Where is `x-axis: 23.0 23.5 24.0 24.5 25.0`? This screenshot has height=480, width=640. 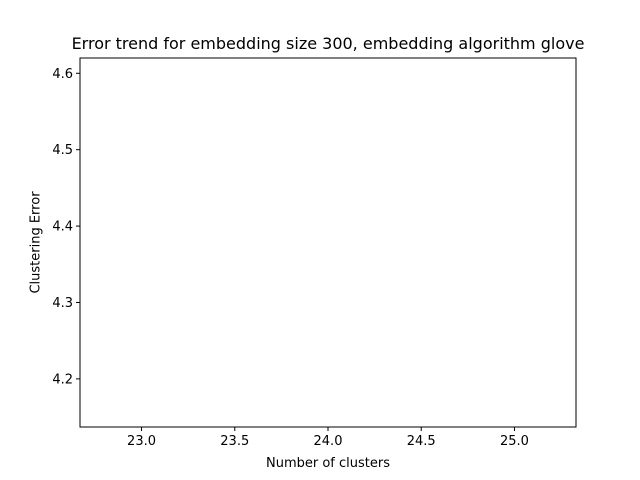
x-axis: 23.0 23.5 24.0 24.5 25.0 is located at coordinates (328, 438).